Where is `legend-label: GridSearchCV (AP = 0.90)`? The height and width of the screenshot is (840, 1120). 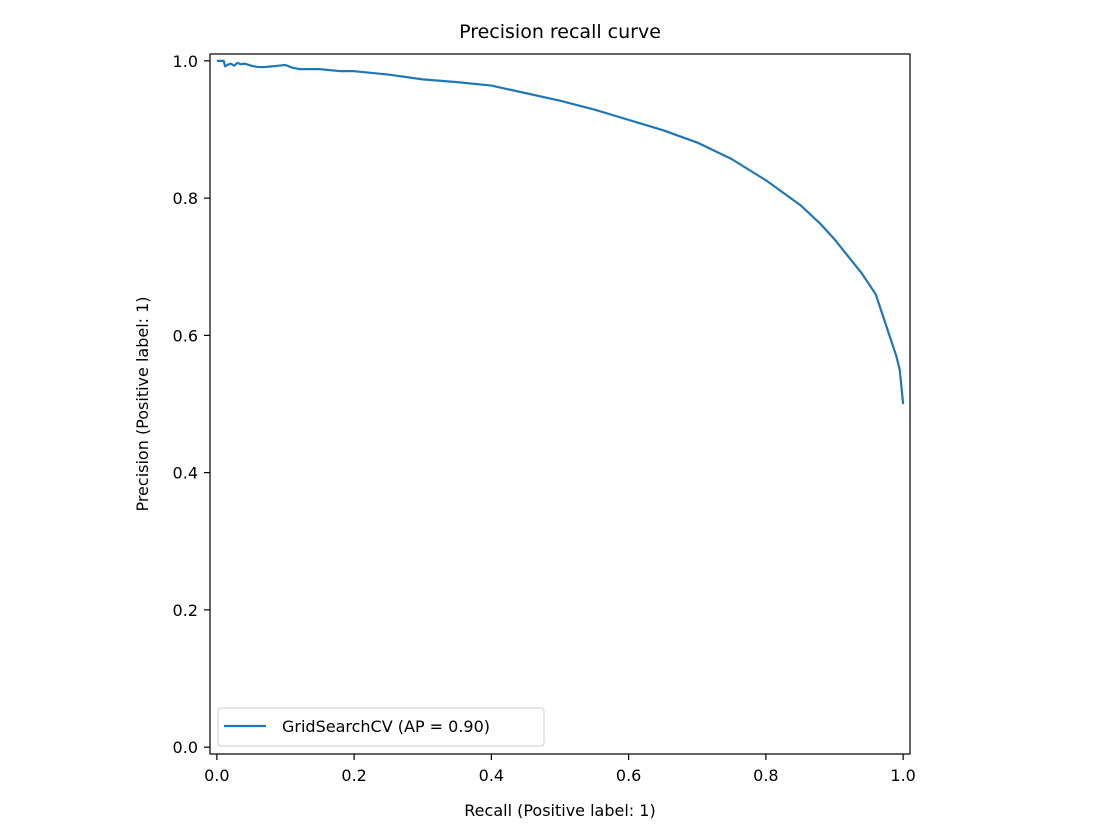 legend-label: GridSearchCV (AP = 0.90) is located at coordinates (386, 726).